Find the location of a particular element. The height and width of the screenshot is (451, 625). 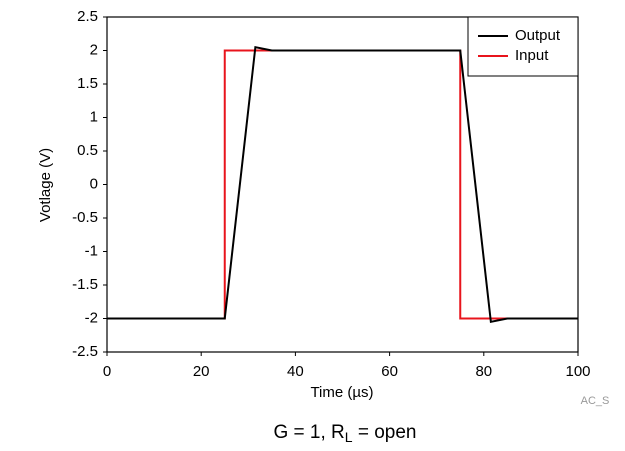

caption-subscript: L is located at coordinates (349, 437).